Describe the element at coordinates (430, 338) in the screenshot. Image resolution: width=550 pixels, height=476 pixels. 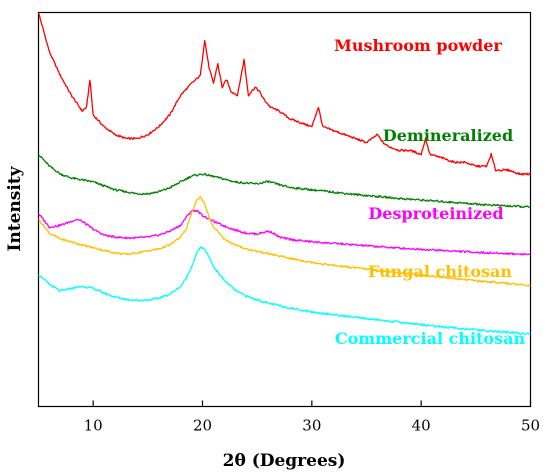
I see `series-label-commercial-chitosan: Commercial chitosan` at that location.